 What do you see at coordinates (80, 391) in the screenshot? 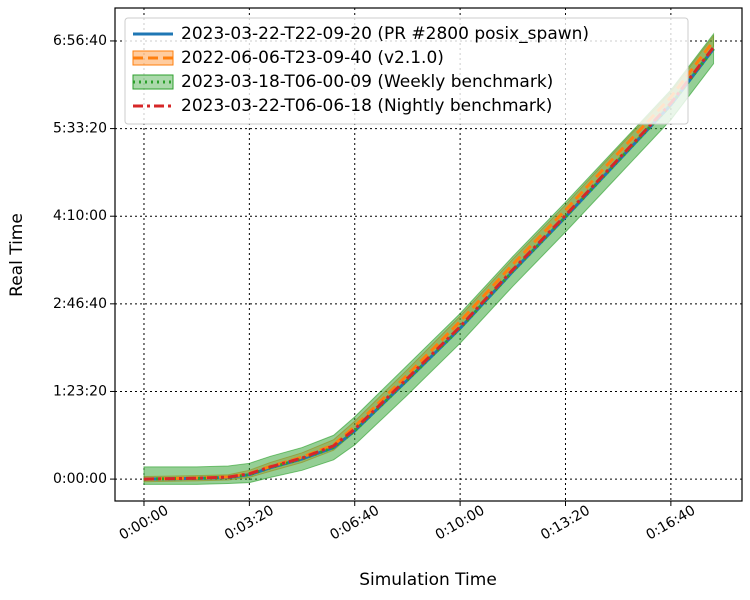
I see `y-tick-label: 1:23:20` at bounding box center [80, 391].